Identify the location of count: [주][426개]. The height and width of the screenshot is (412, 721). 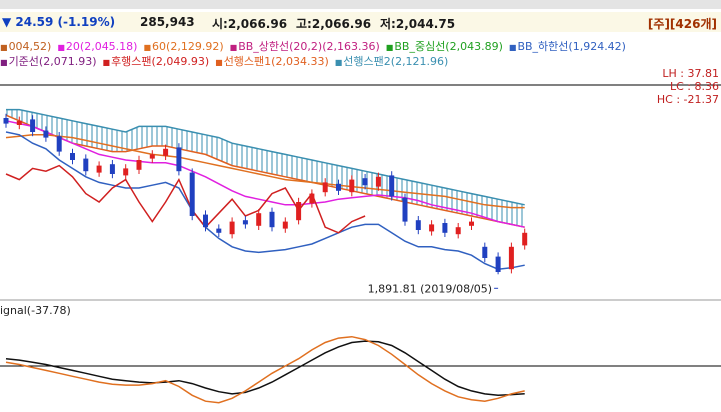
(682, 24).